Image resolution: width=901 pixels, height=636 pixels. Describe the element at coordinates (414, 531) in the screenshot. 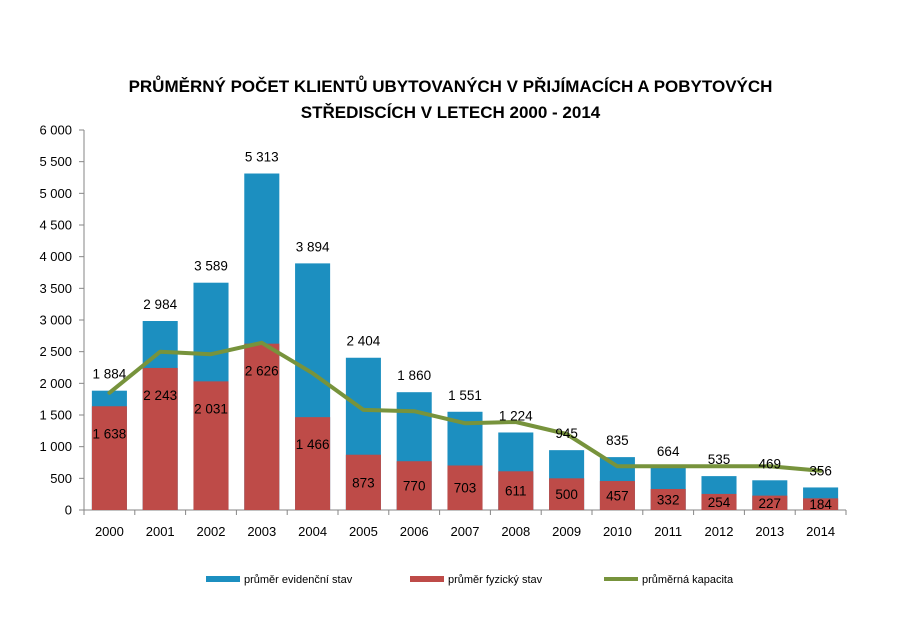

I see `x-tick-label: 2006` at that location.